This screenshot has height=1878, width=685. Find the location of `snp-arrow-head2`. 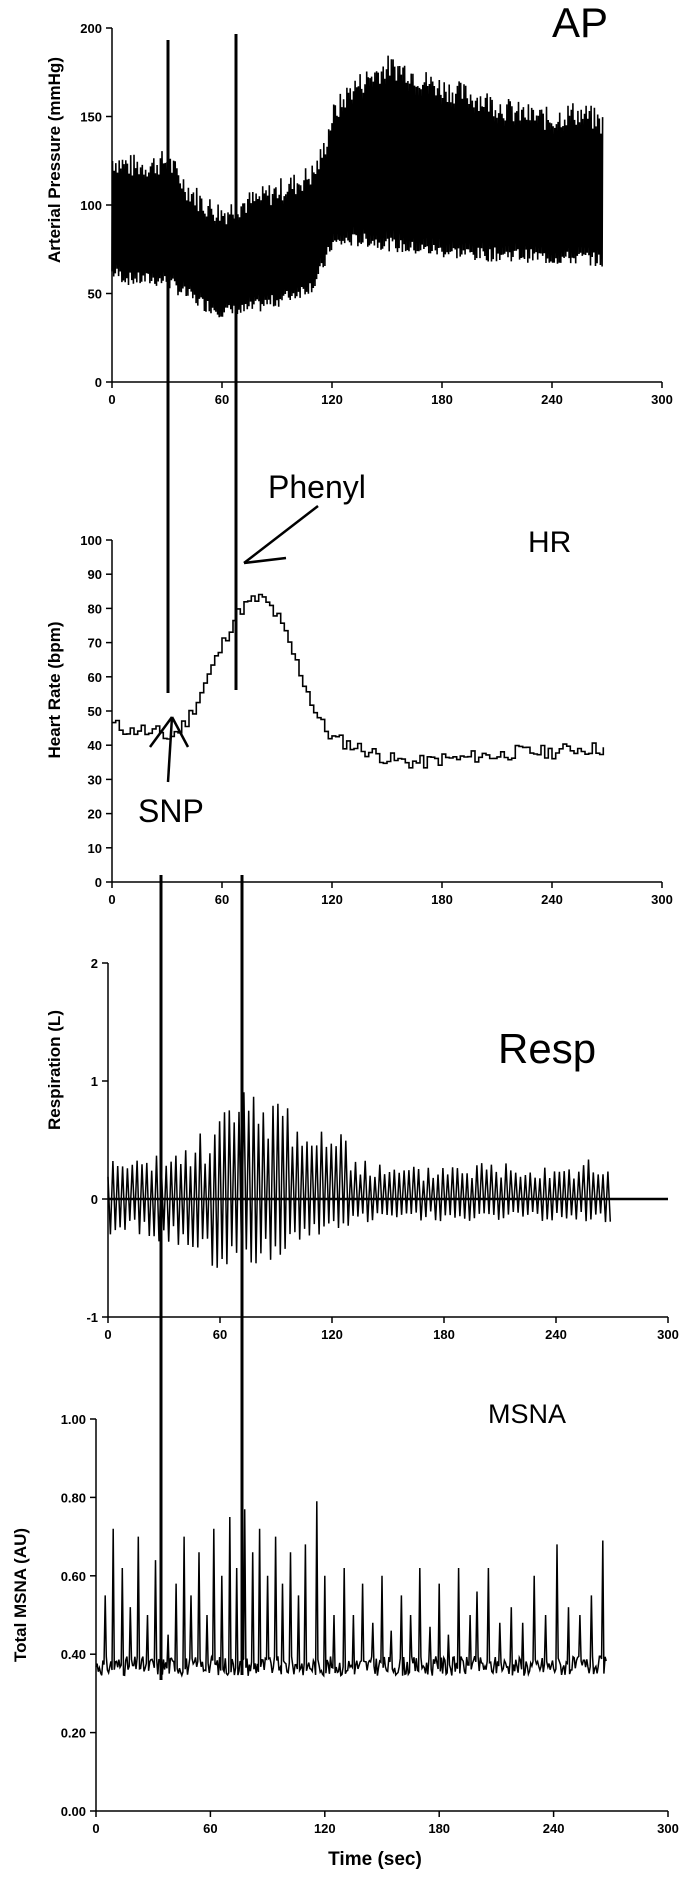

snp-arrow-head2 is located at coordinates (180, 732).